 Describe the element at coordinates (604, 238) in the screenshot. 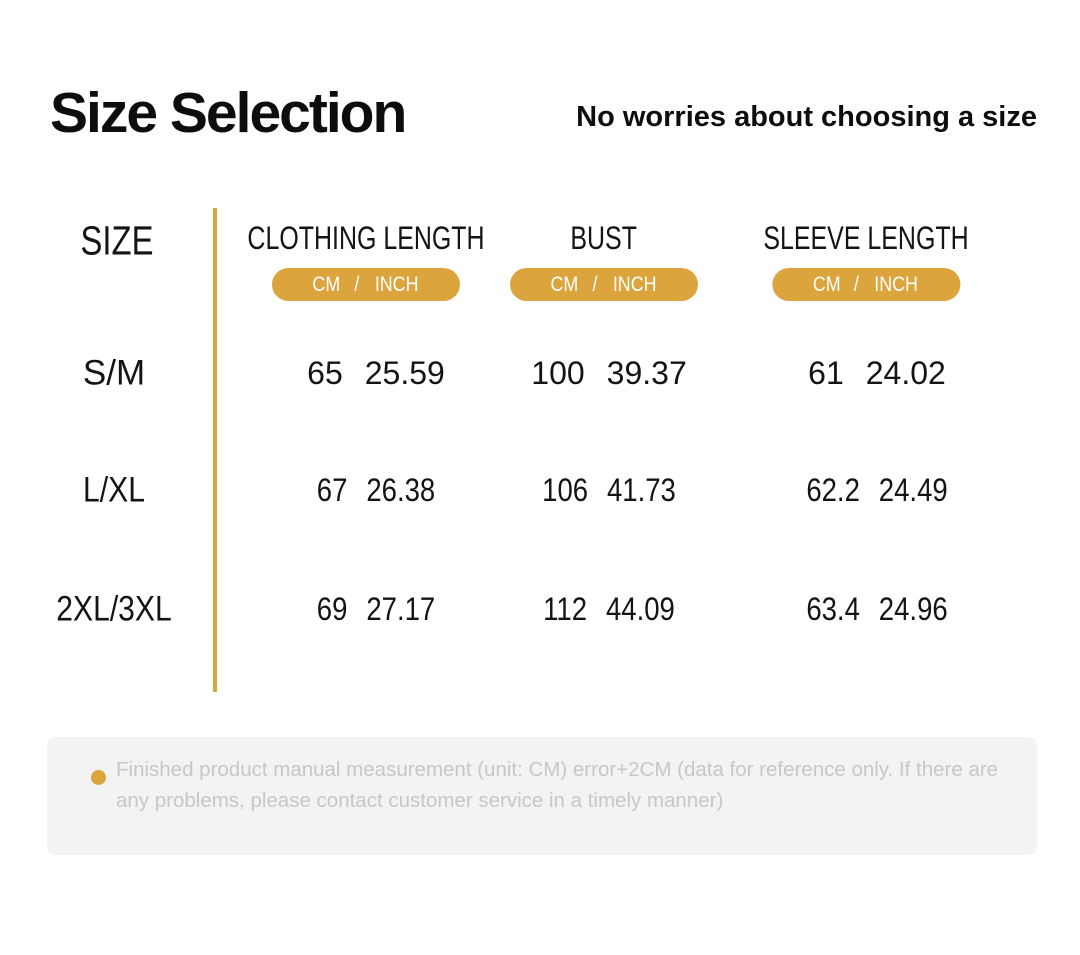

I see `column-label: BUST` at that location.